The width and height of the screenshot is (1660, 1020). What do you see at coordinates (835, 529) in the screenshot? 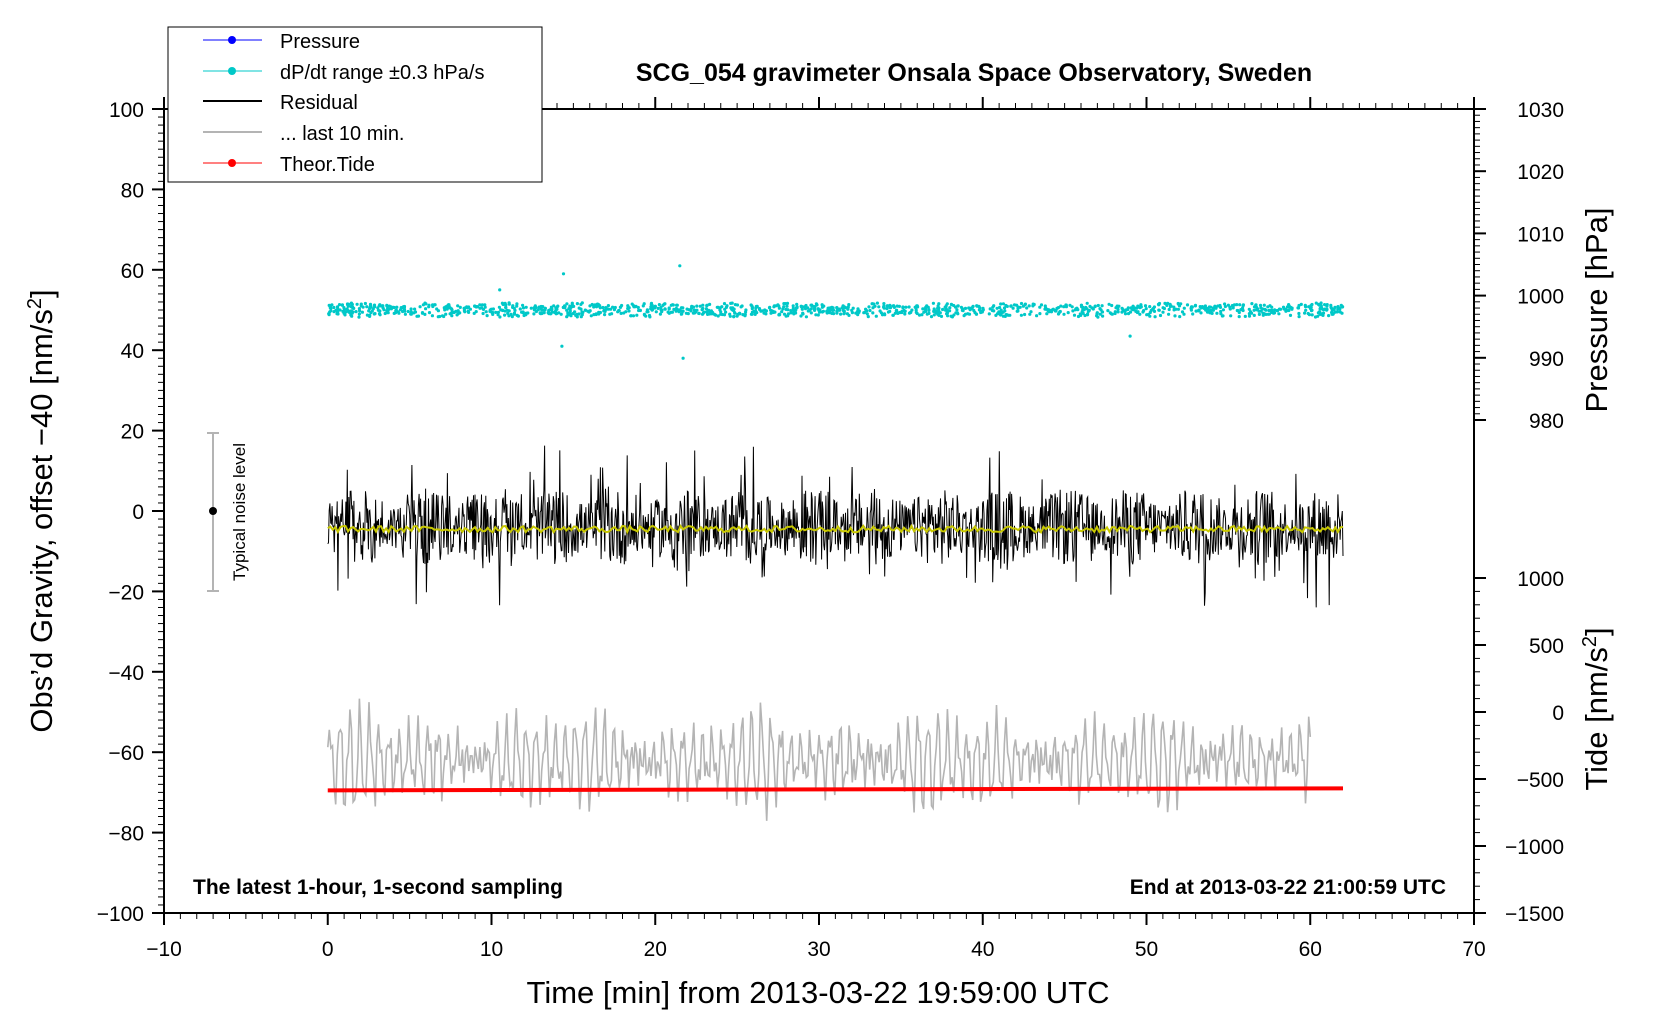
I see `series-residual-smoothed-line` at bounding box center [835, 529].